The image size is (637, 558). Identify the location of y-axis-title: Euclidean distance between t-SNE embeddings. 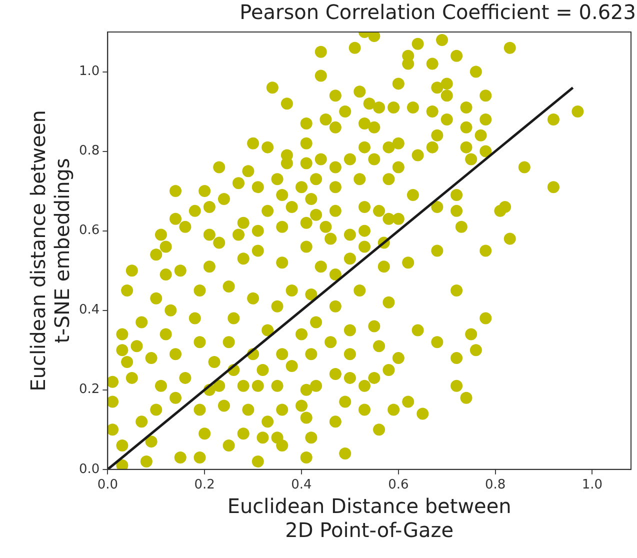
(50, 251).